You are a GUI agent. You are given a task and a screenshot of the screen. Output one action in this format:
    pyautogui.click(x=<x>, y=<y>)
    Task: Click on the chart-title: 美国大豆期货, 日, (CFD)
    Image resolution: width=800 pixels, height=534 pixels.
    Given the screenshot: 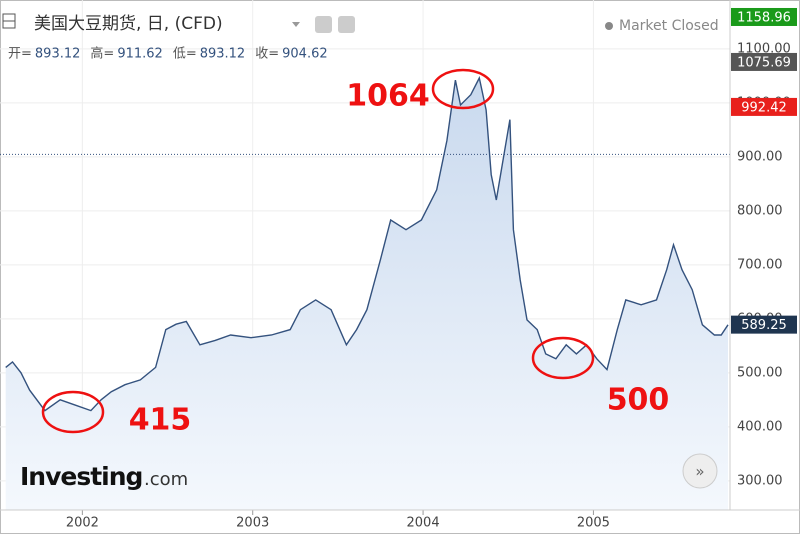 What is the action you would take?
    pyautogui.click(x=128, y=24)
    